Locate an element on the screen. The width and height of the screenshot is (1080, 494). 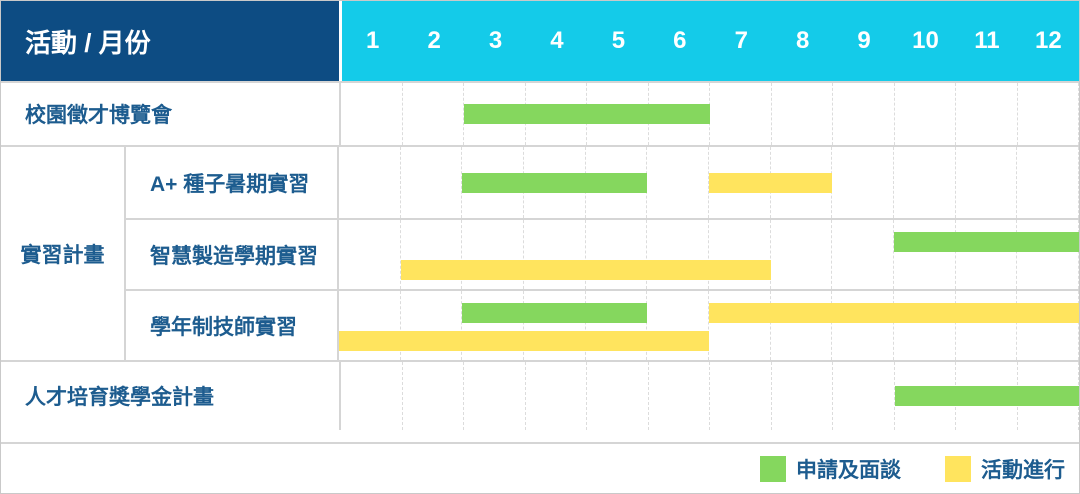
activity-row: 校園徵才博覽會 is located at coordinates (540, 113).